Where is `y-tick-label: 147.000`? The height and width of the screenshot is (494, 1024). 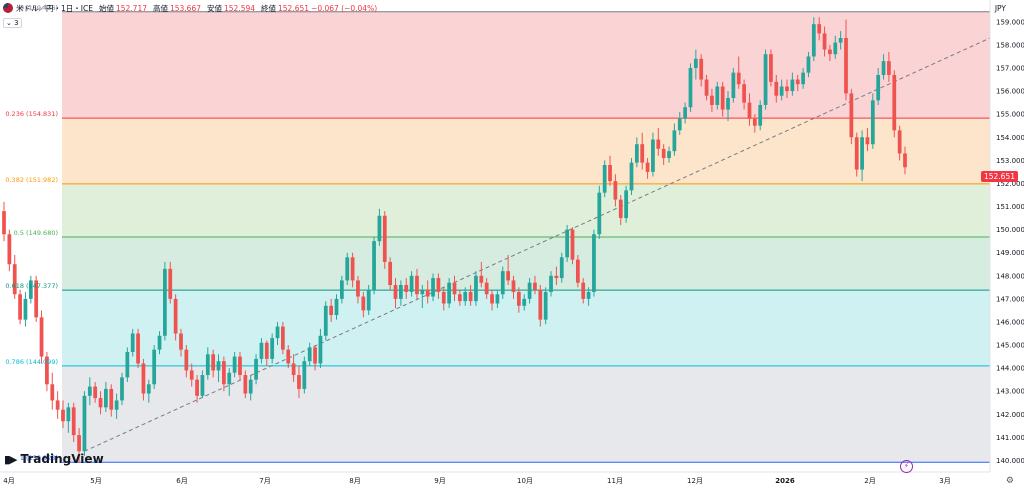 y-tick-label: 147.000 is located at coordinates (1010, 299).